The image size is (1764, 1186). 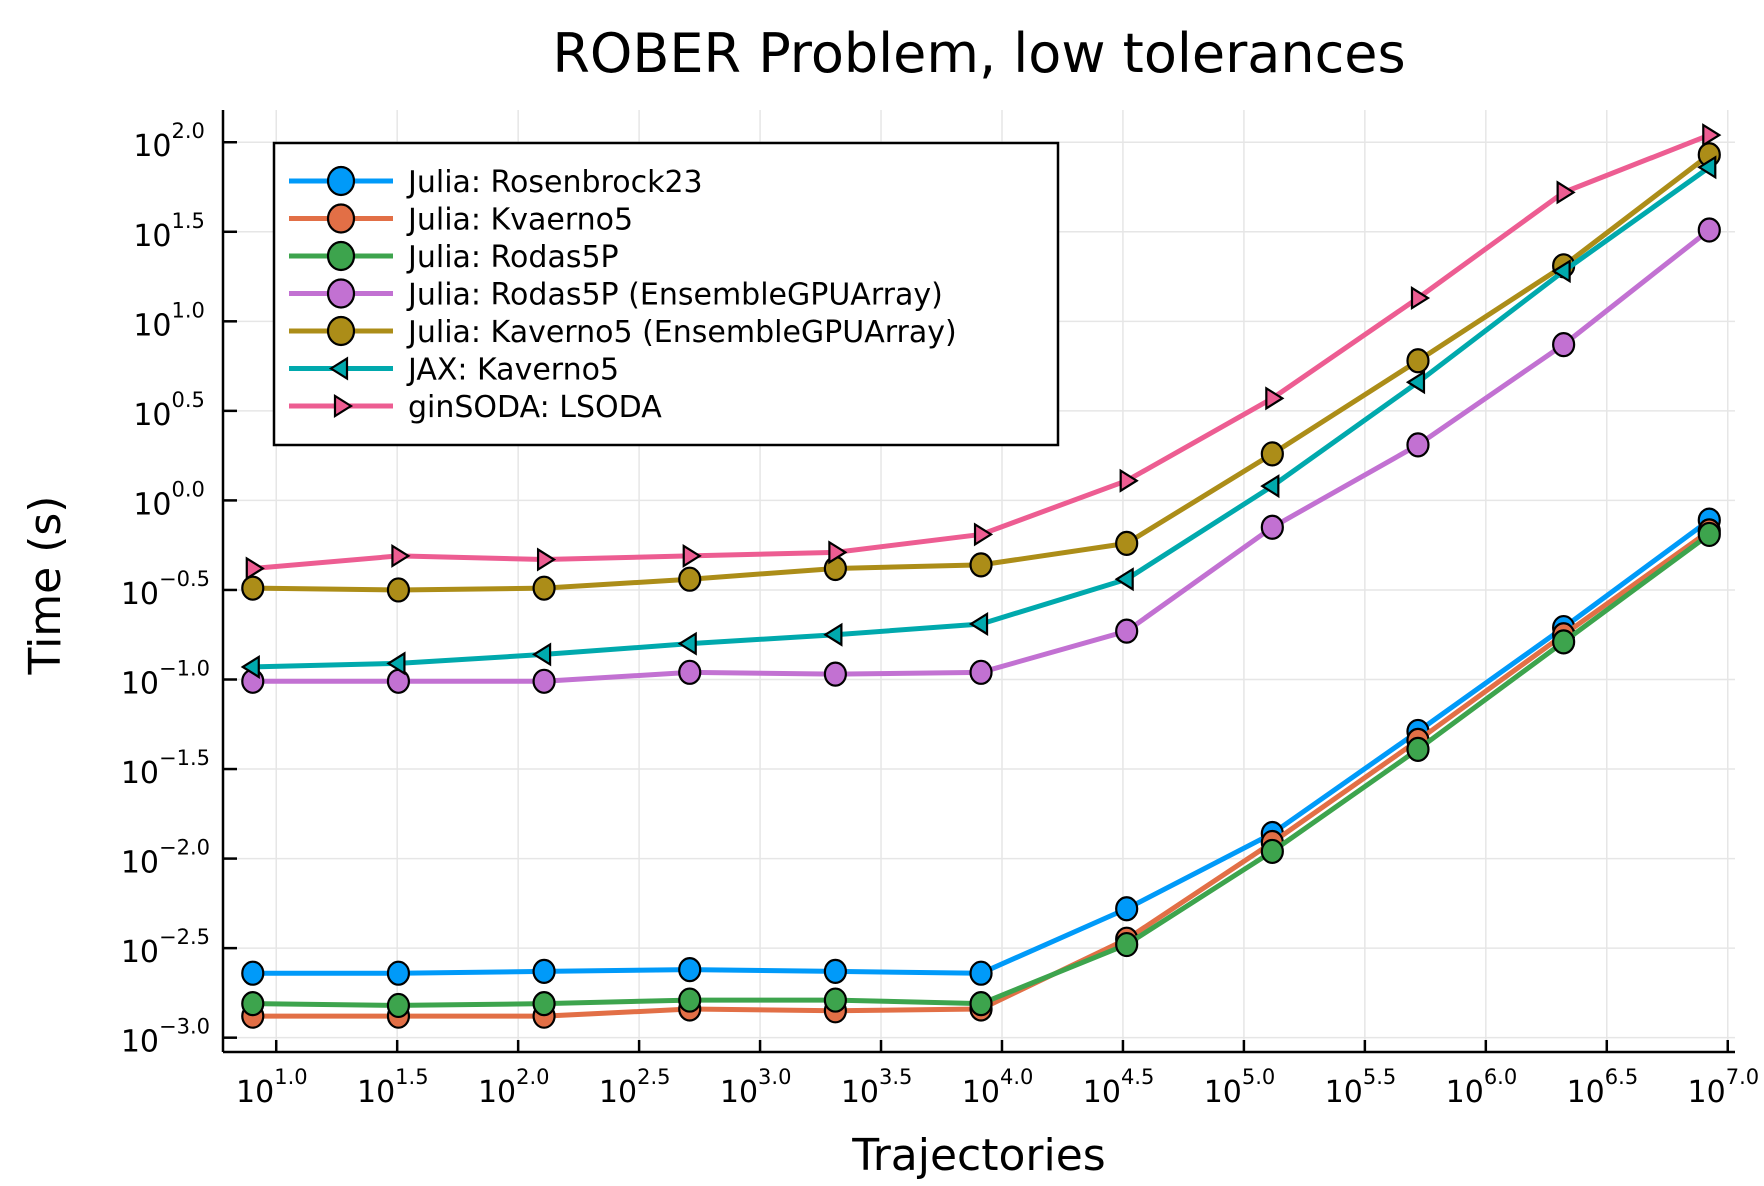 I want to click on legend-item: Julia: Kvaerno5, so click(x=461, y=220).